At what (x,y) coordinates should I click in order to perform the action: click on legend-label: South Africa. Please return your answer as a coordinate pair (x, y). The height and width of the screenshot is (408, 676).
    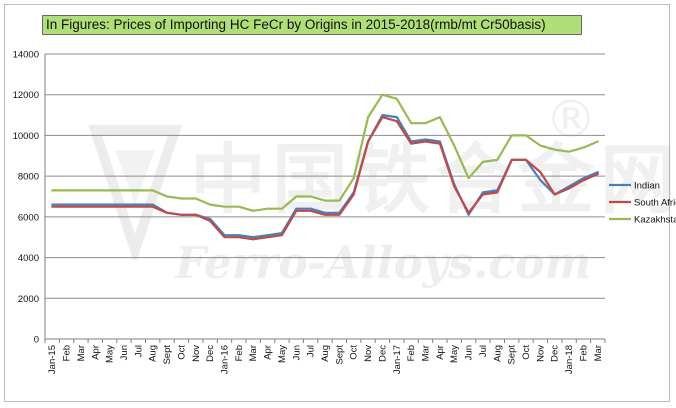
    Looking at the image, I should click on (655, 203).